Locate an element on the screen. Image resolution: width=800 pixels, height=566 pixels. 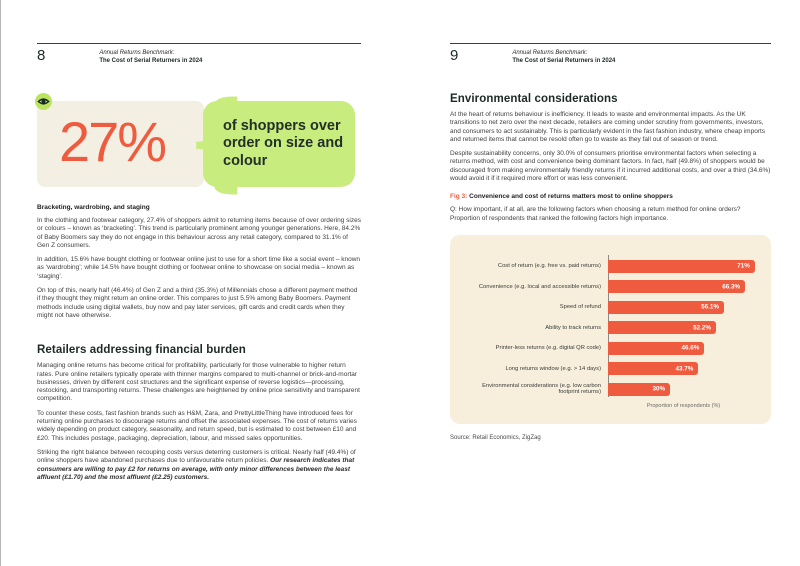
bar-track: 43.7% is located at coordinates (683, 369).